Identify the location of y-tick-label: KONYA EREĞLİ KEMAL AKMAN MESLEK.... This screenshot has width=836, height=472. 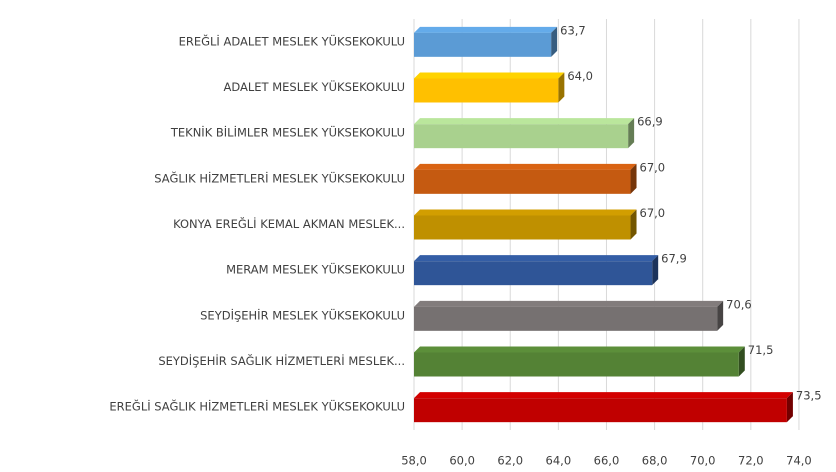
(289, 223).